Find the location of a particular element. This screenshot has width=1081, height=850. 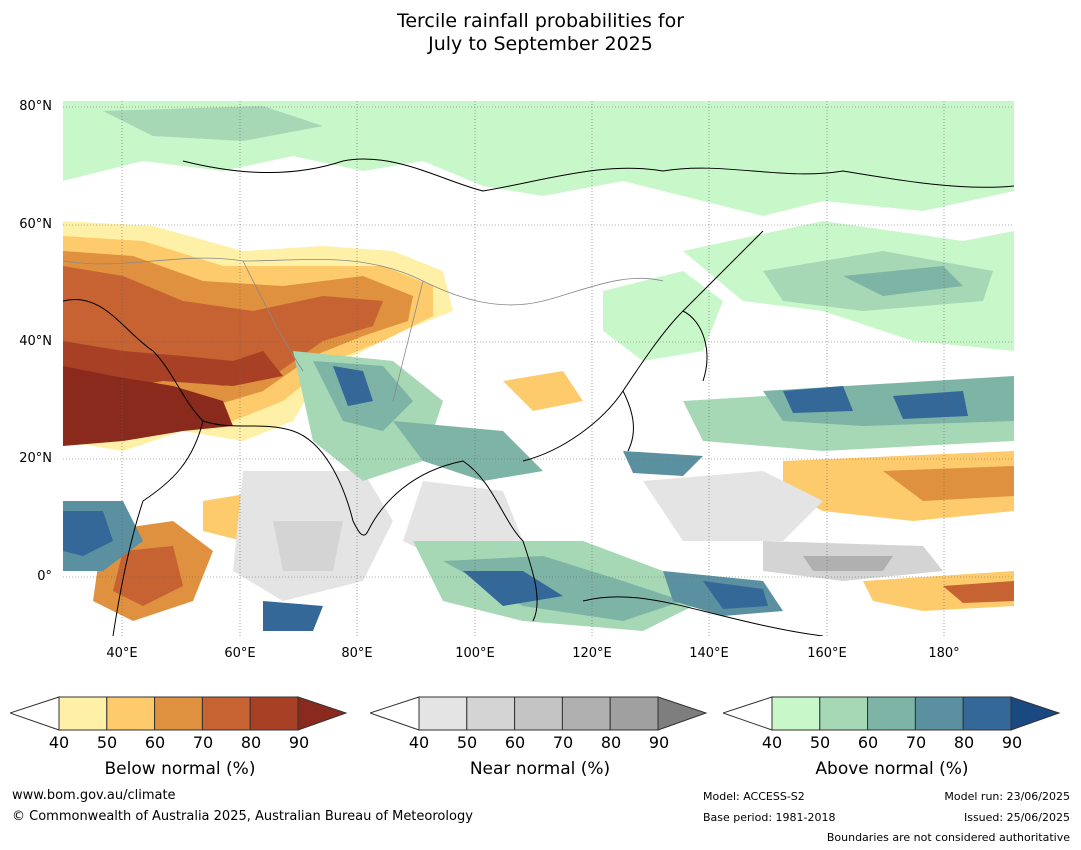

website-link: www.bom.gov.au/climate is located at coordinates (94, 795).